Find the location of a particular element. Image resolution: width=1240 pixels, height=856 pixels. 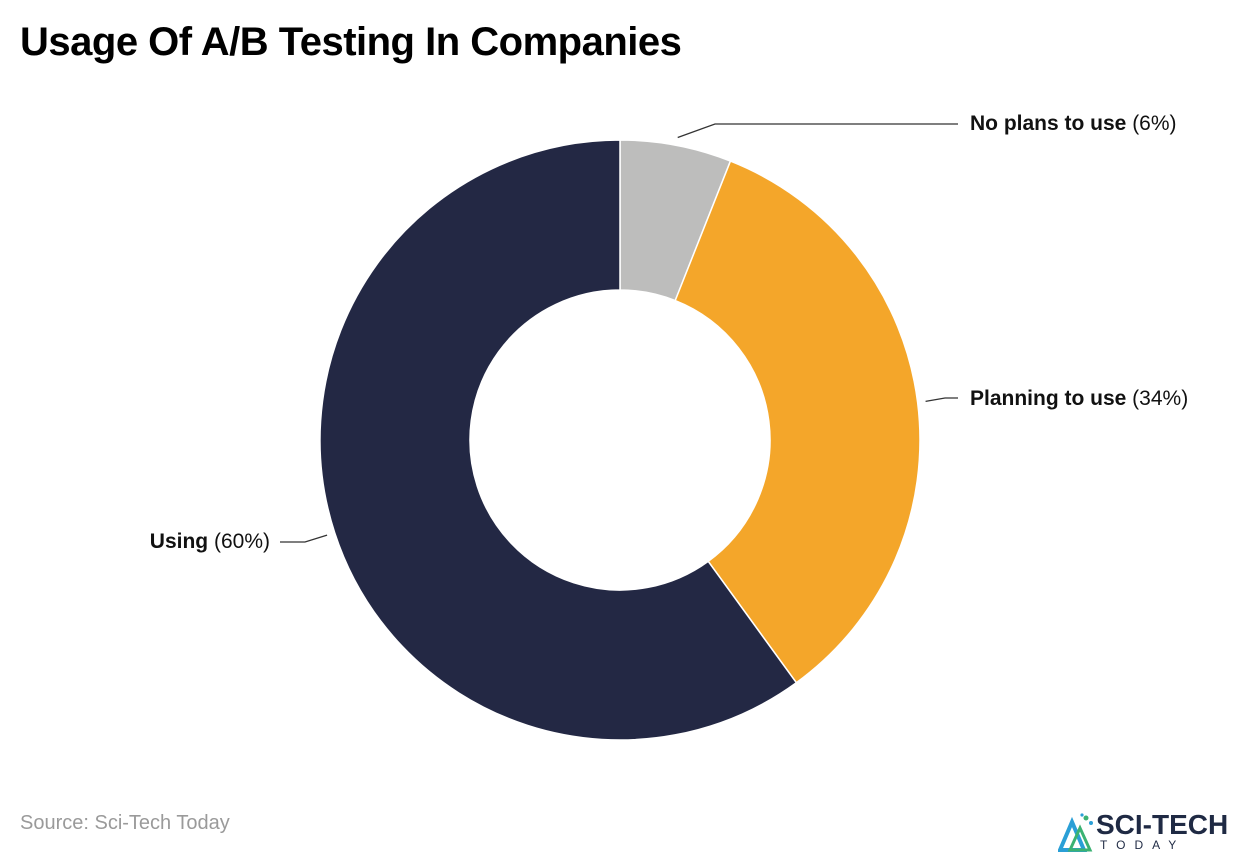

slice-label-name: Planning to use is located at coordinates (1048, 398).